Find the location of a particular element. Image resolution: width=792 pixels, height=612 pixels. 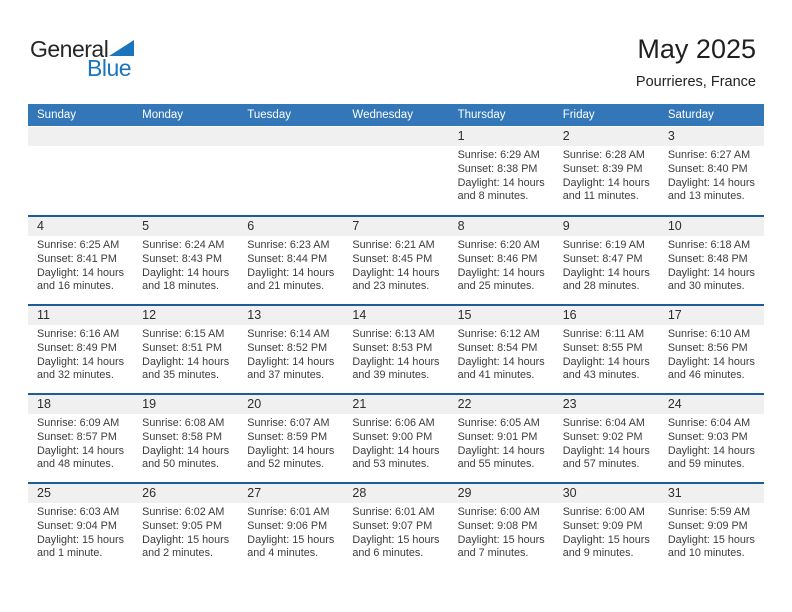

sunrise-text: Sunrise: 6:02 AM is located at coordinates (183, 512).